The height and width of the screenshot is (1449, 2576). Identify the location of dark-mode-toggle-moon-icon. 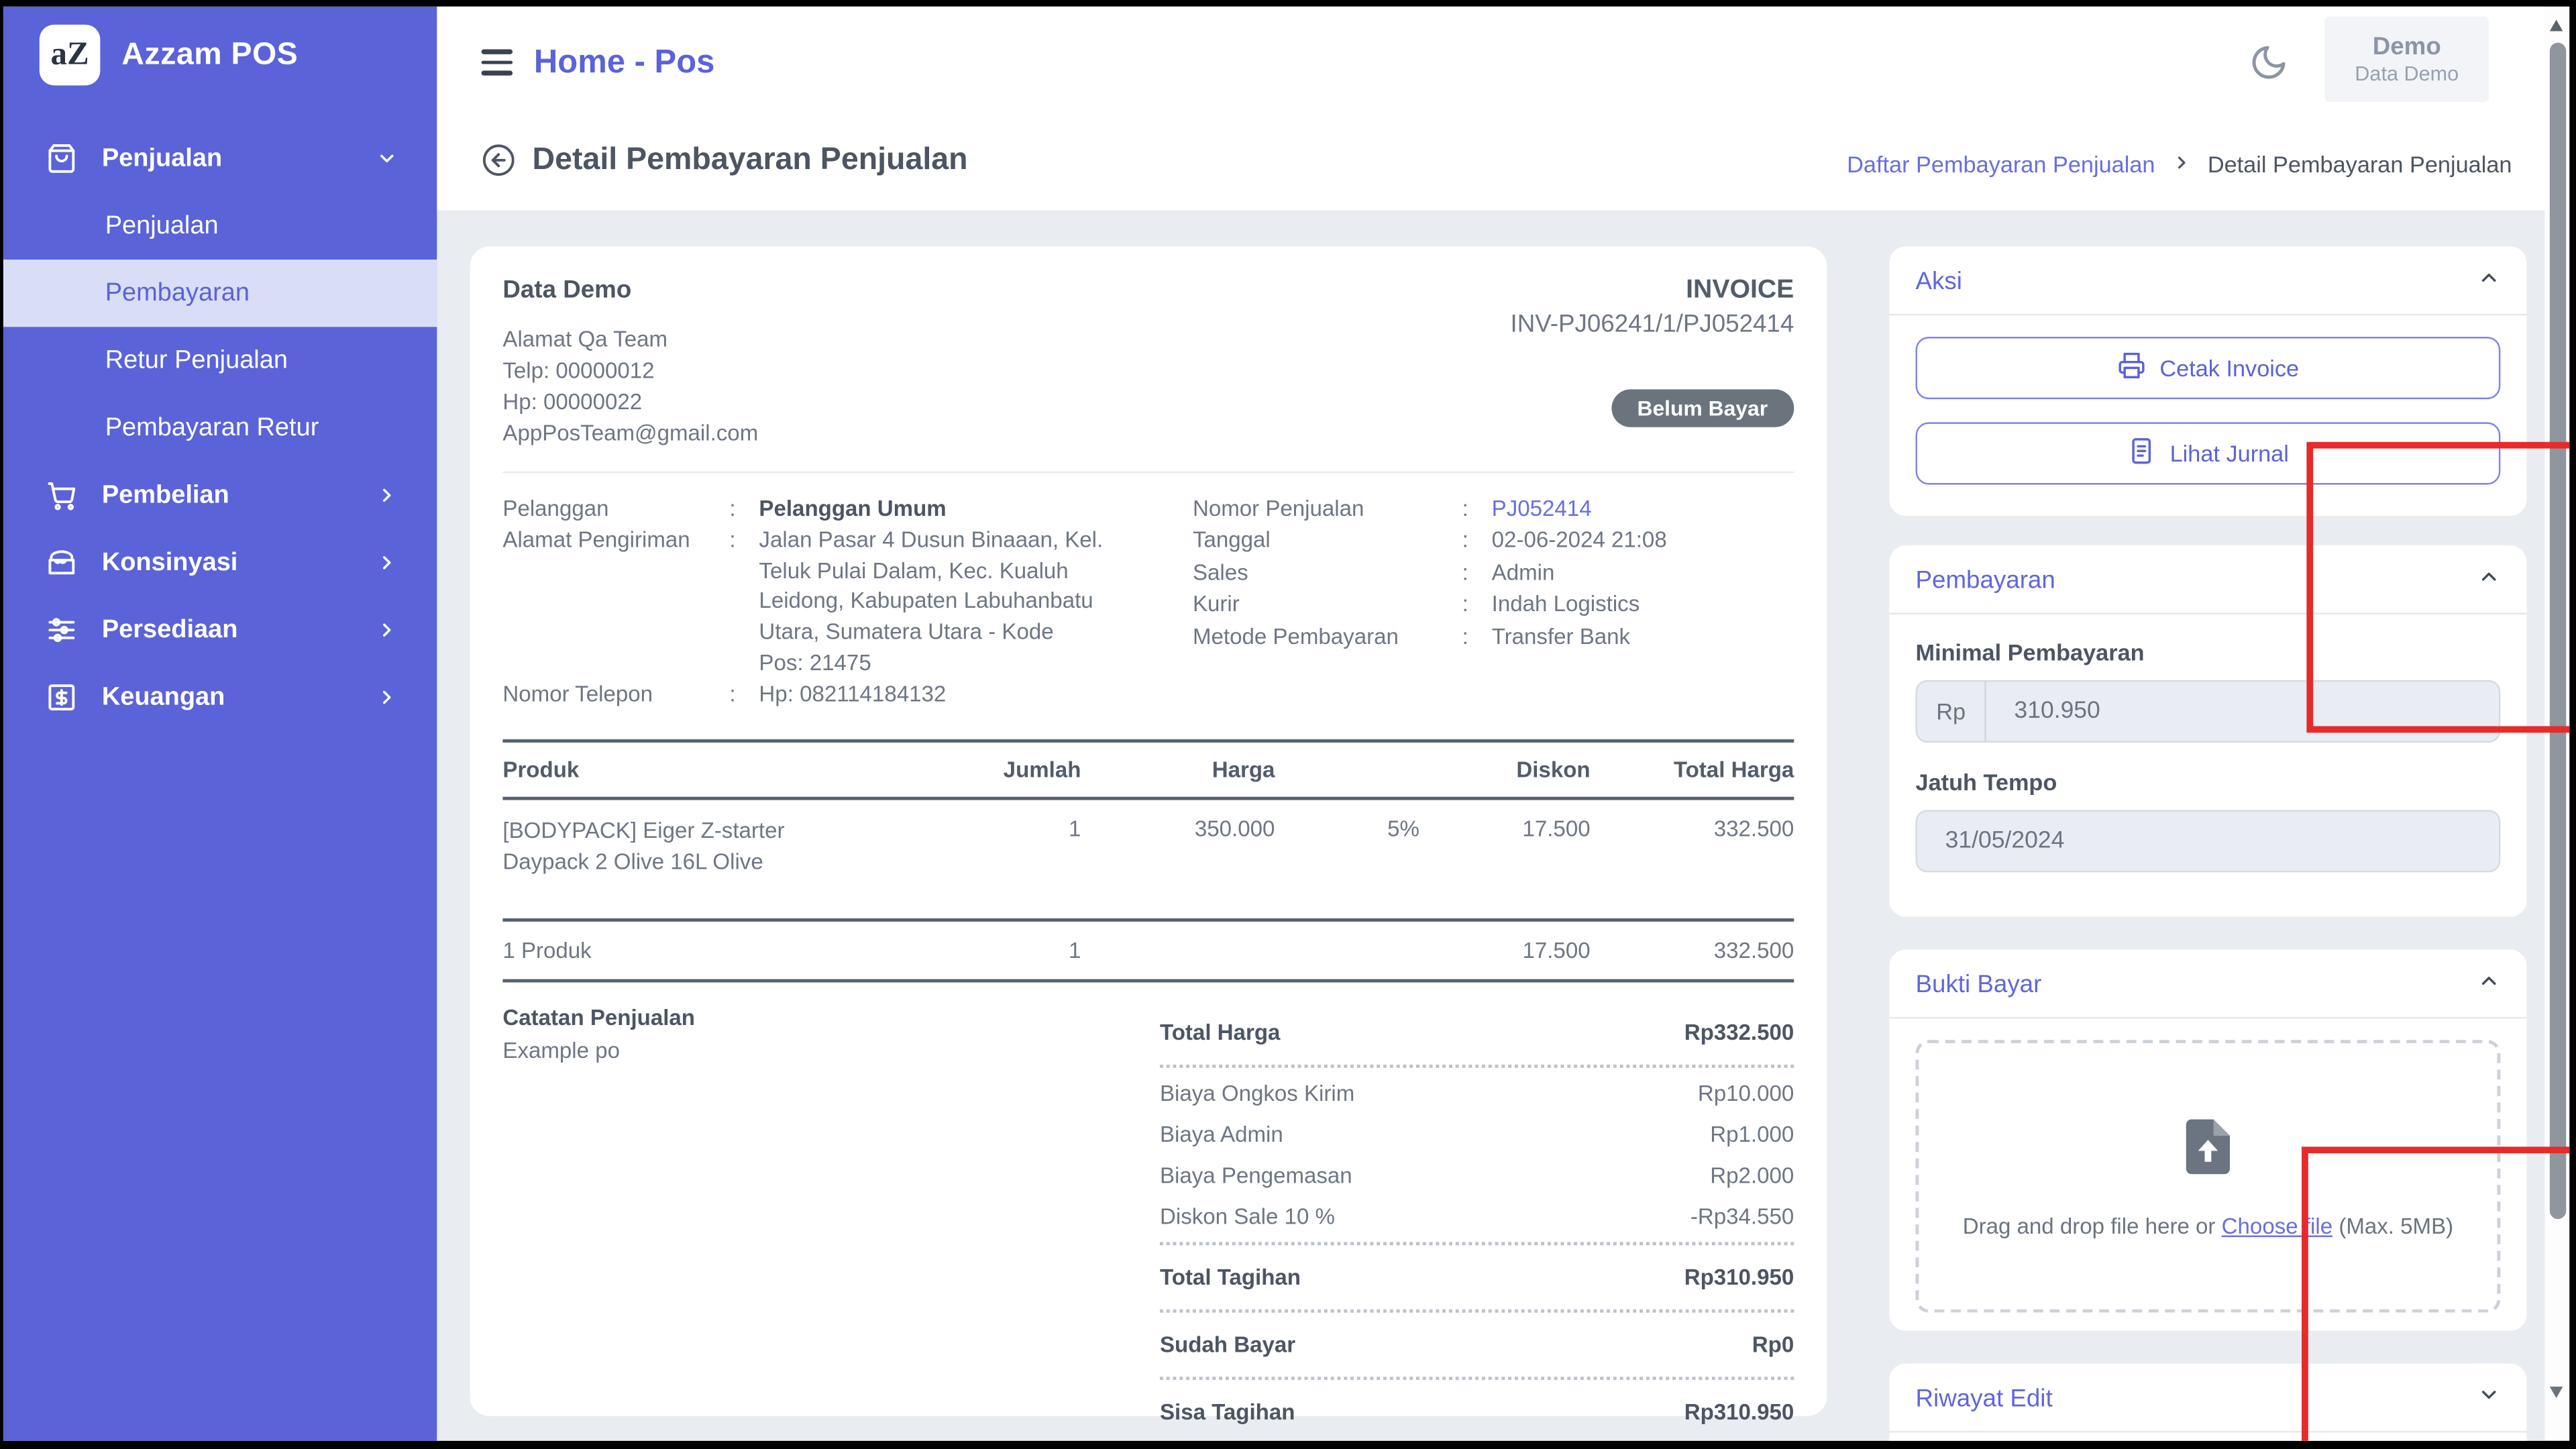
(2269, 63).